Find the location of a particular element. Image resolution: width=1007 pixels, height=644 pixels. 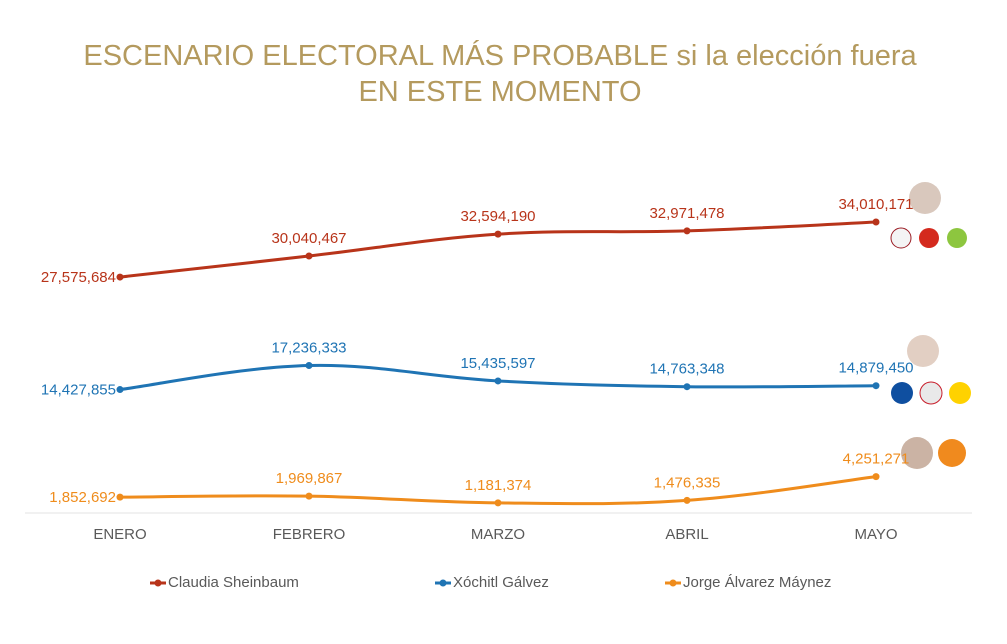

data-label: 32,594,190 is located at coordinates (497, 216).